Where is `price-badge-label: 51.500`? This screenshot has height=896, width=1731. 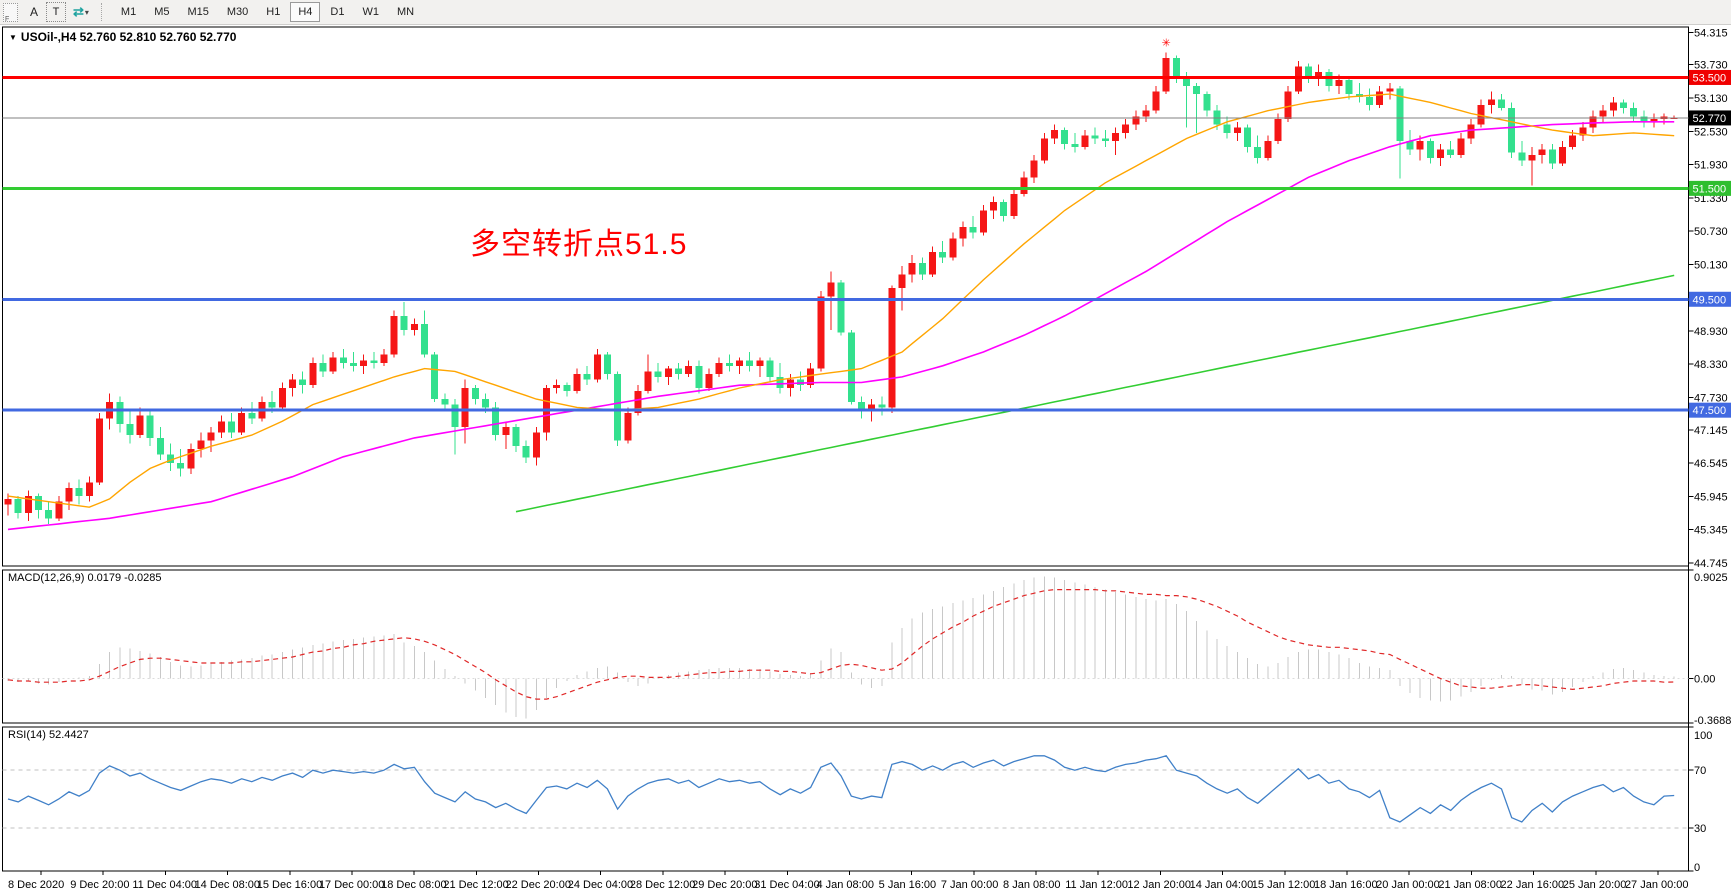 price-badge-label: 51.500 is located at coordinates (1710, 189).